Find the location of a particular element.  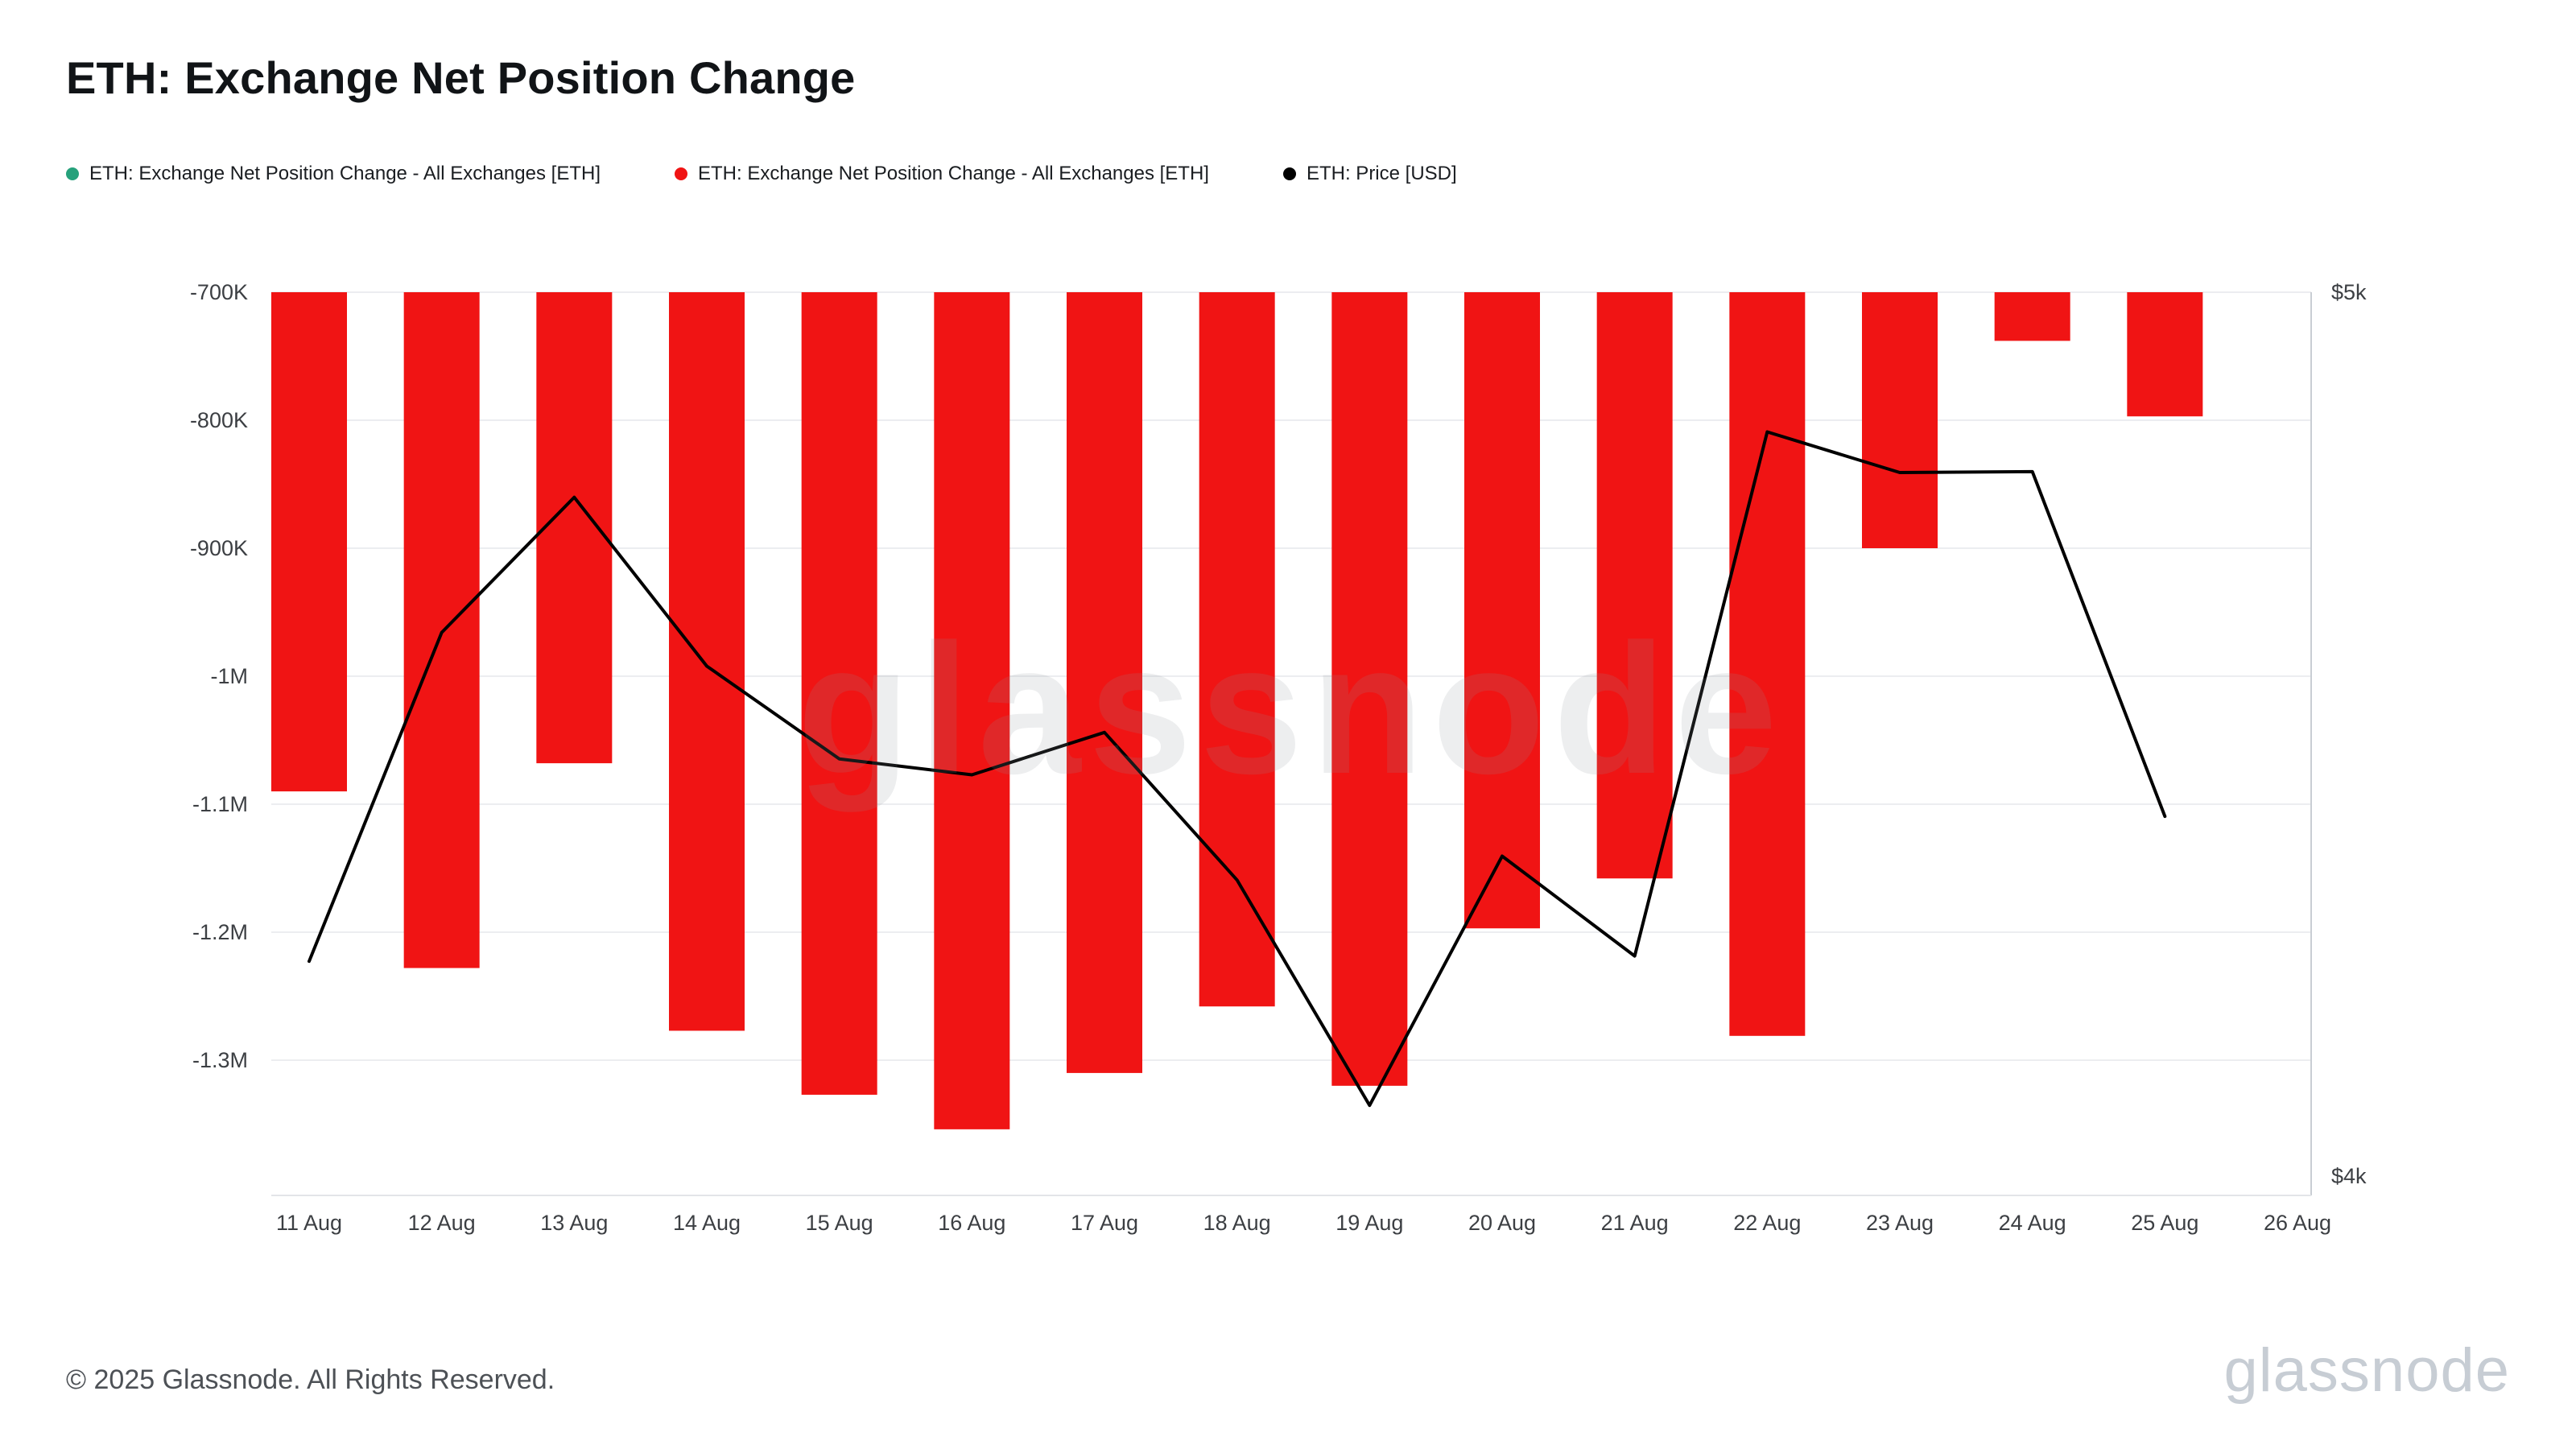

green-series-dot-icon is located at coordinates (72, 173).